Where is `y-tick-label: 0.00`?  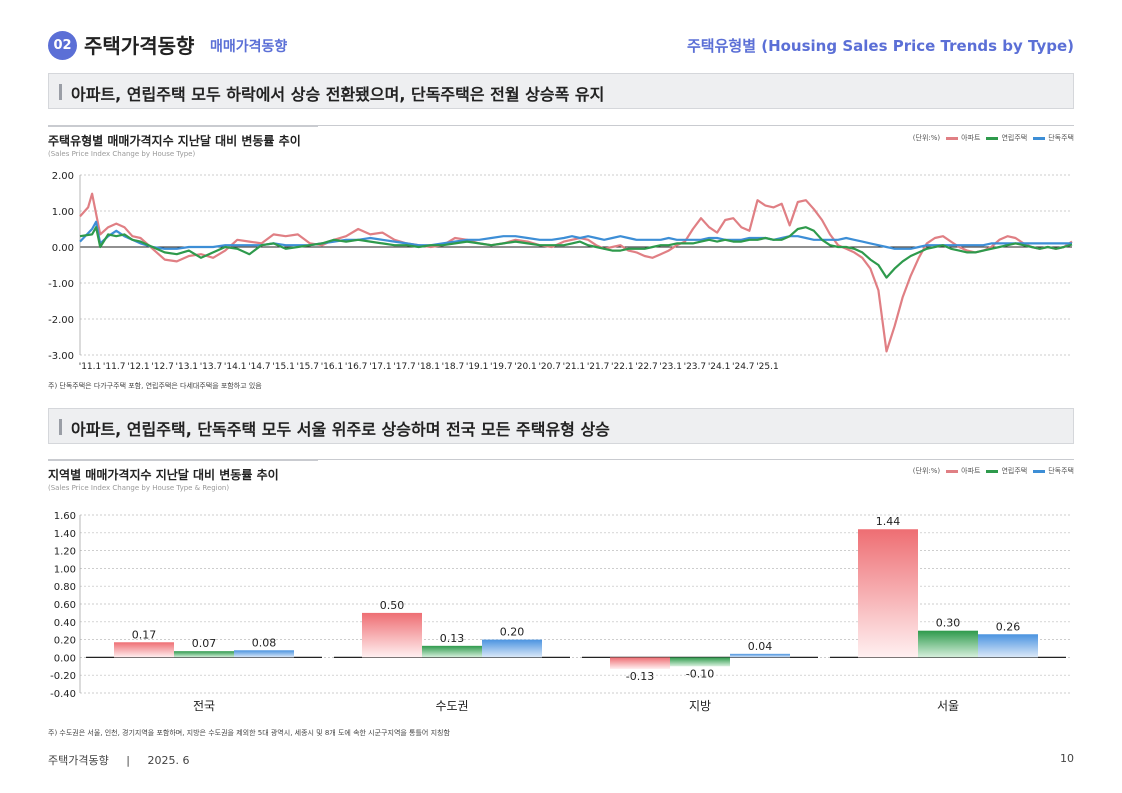 y-tick-label: 0.00 is located at coordinates (63, 248).